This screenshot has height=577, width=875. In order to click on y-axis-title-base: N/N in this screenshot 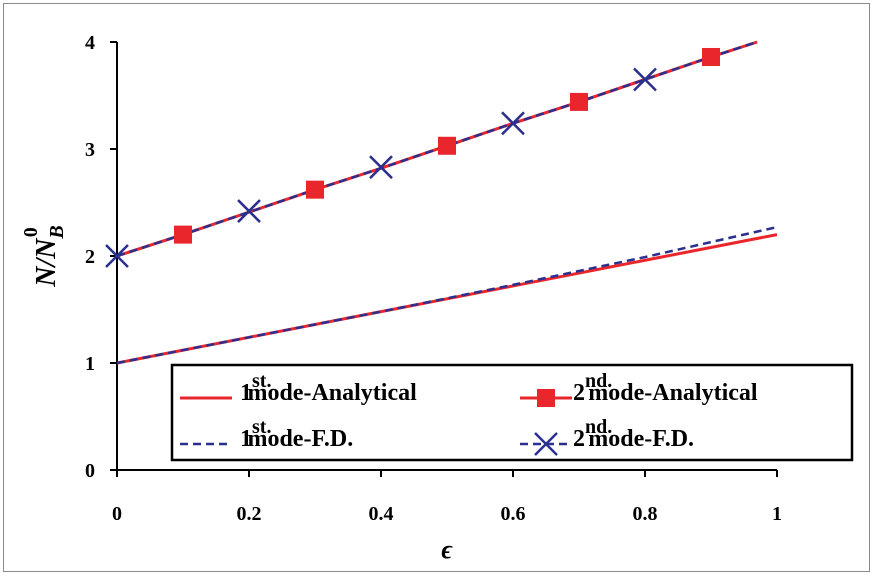, I will do `click(46, 262)`.